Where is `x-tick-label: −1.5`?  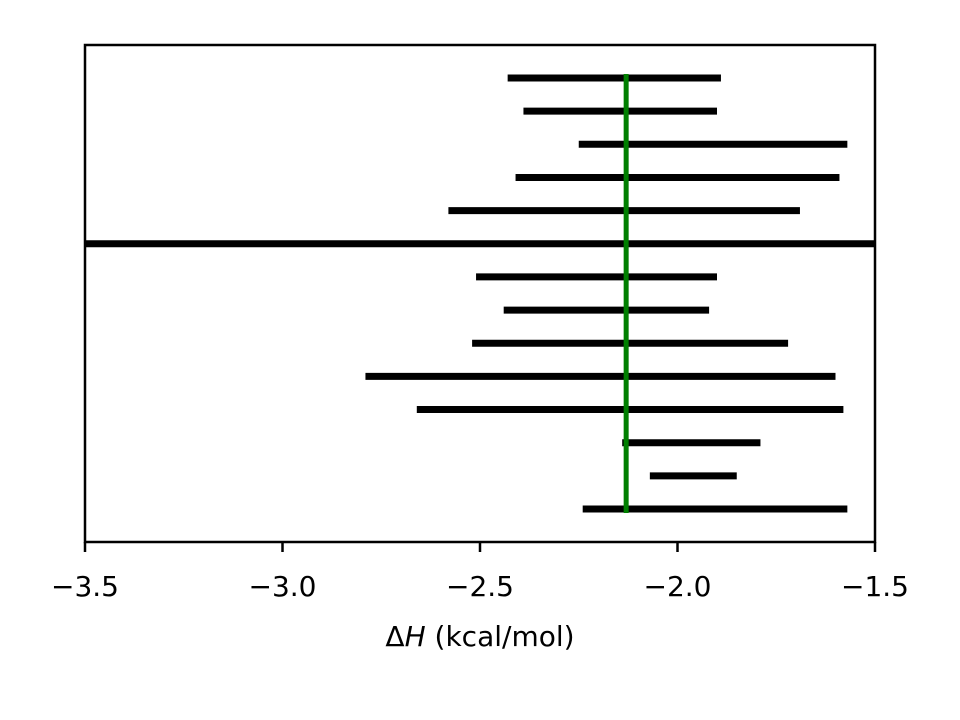
x-tick-label: −1.5 is located at coordinates (875, 586).